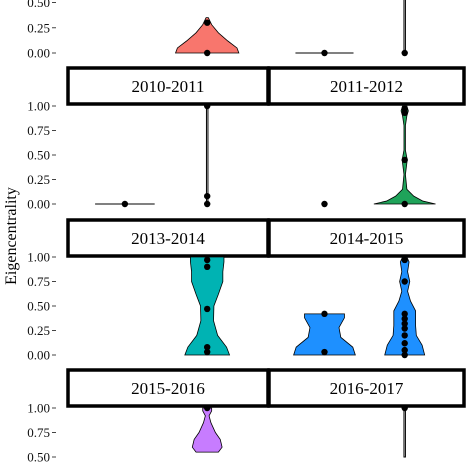 The height and width of the screenshot is (474, 474). Describe the element at coordinates (148, 416) in the screenshot. I see `facet-panel: 2015-2016 0.50 0.75 1.00` at that location.